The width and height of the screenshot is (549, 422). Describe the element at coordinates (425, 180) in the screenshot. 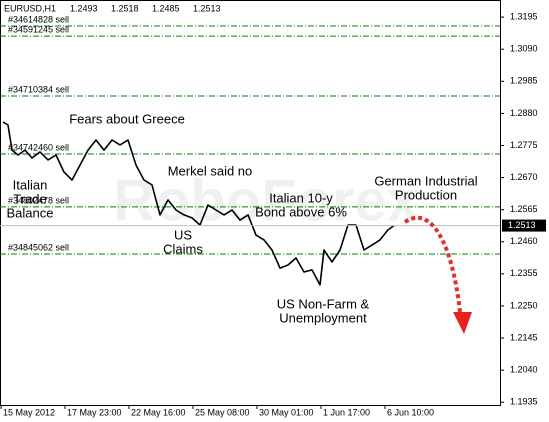

I see `annotation: German Industrial` at that location.